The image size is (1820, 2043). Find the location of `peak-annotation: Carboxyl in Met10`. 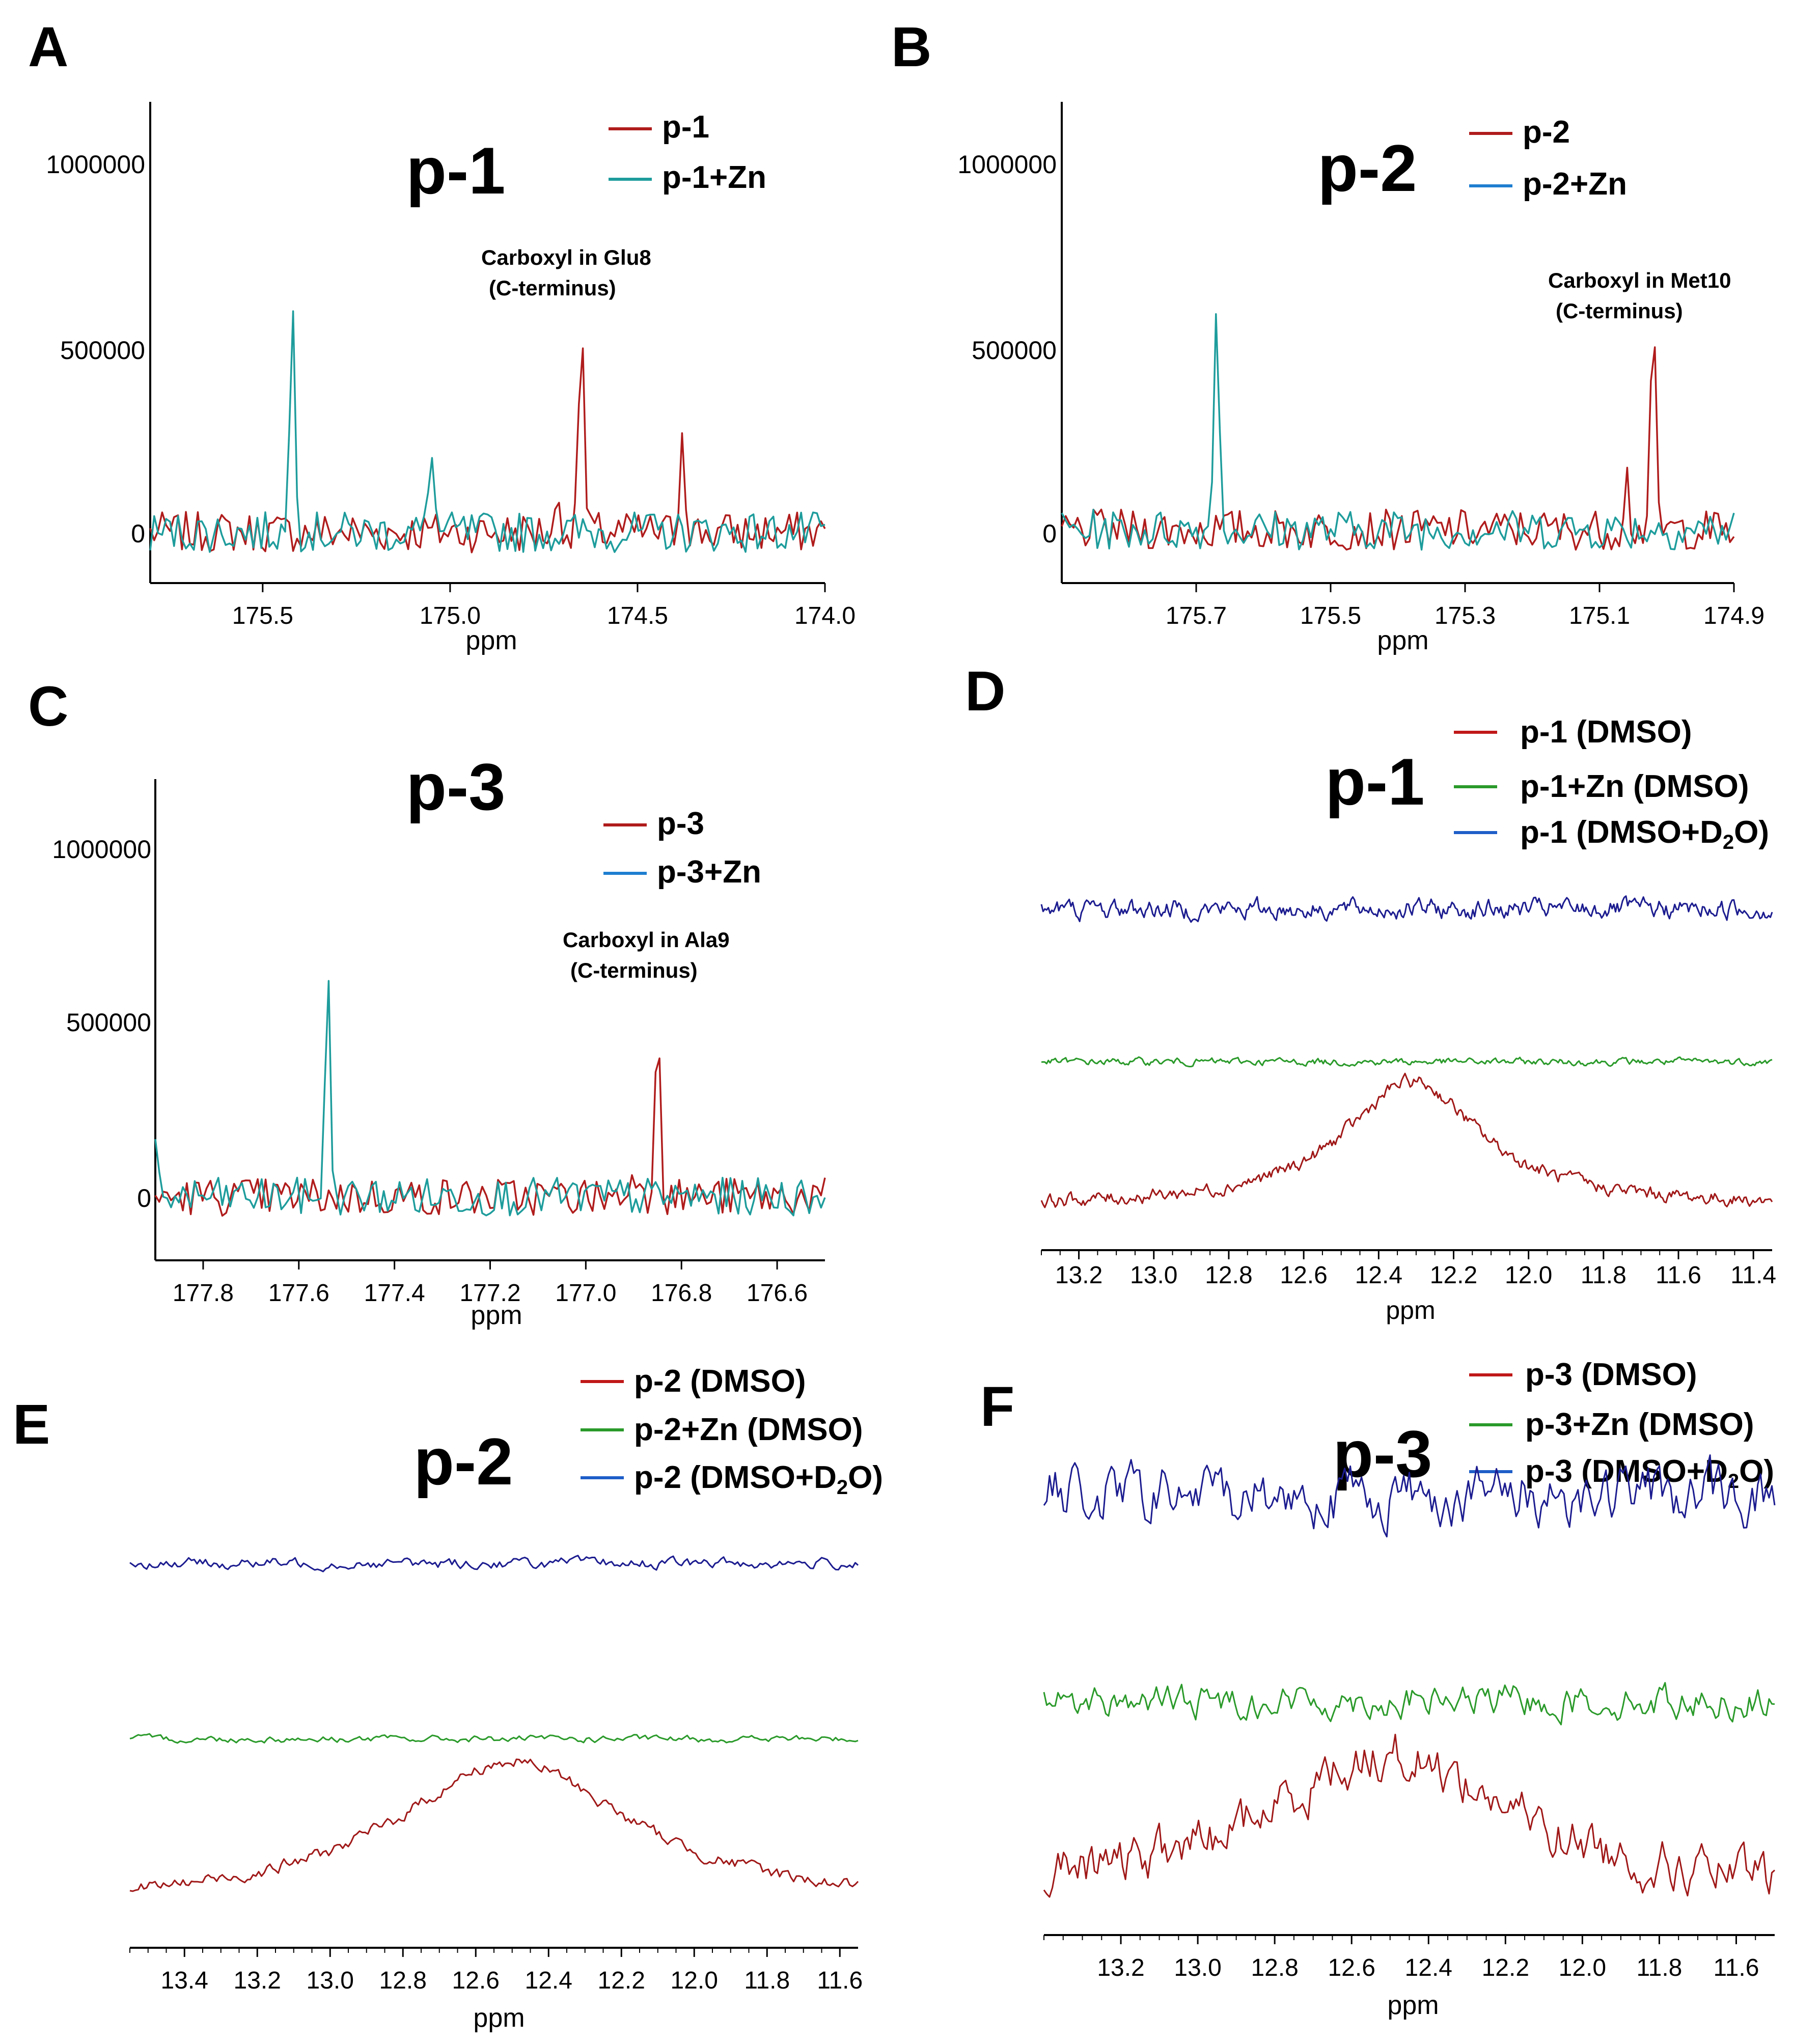

peak-annotation: Carboxyl in Met10 is located at coordinates (1639, 280).